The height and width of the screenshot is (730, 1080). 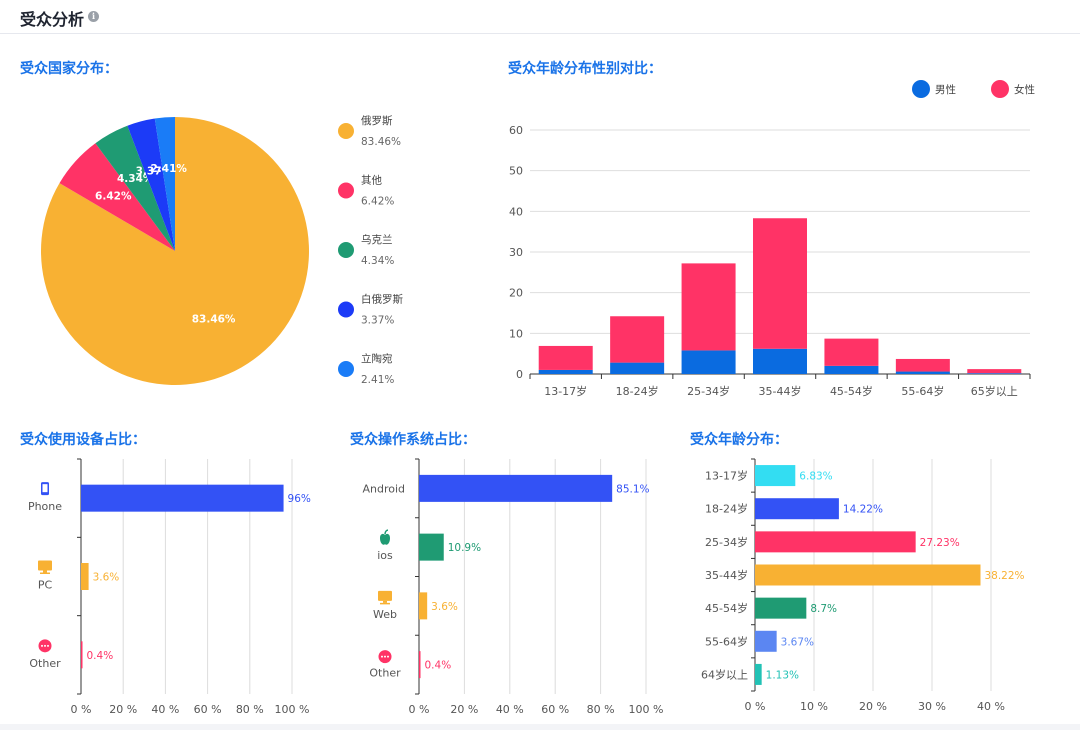 What do you see at coordinates (377, 321) in the screenshot?
I see `legend-value: 3.37%` at bounding box center [377, 321].